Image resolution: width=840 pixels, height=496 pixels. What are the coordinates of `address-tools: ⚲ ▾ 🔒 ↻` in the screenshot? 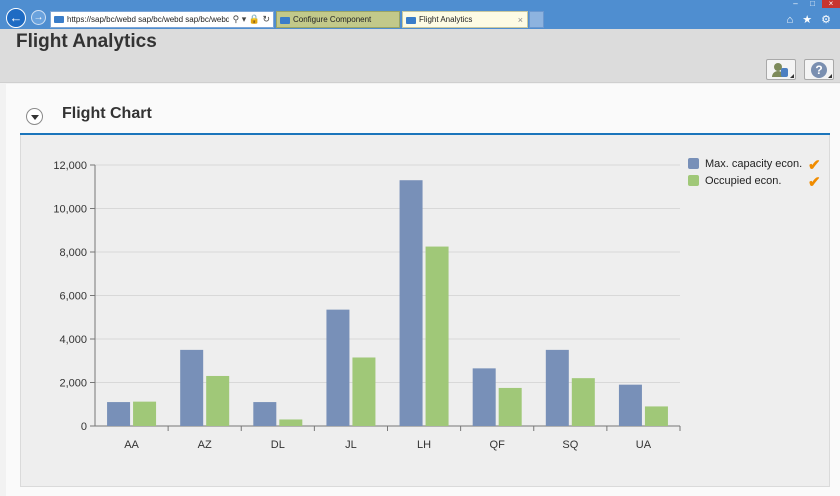 It's located at (251, 19).